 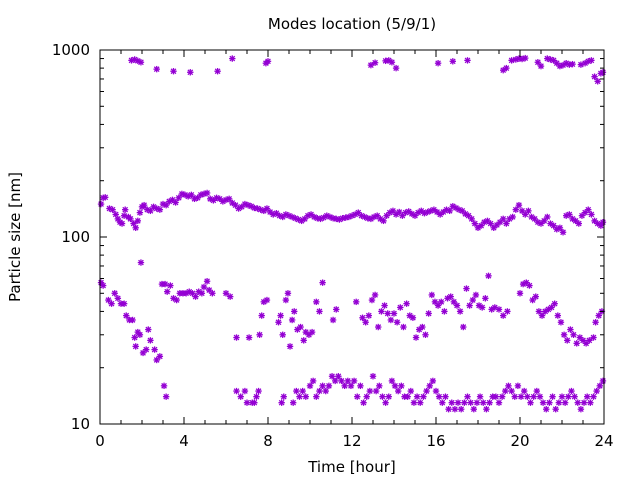 What do you see at coordinates (15, 237) in the screenshot?
I see `y-axis-label: Particle size [nm]` at bounding box center [15, 237].